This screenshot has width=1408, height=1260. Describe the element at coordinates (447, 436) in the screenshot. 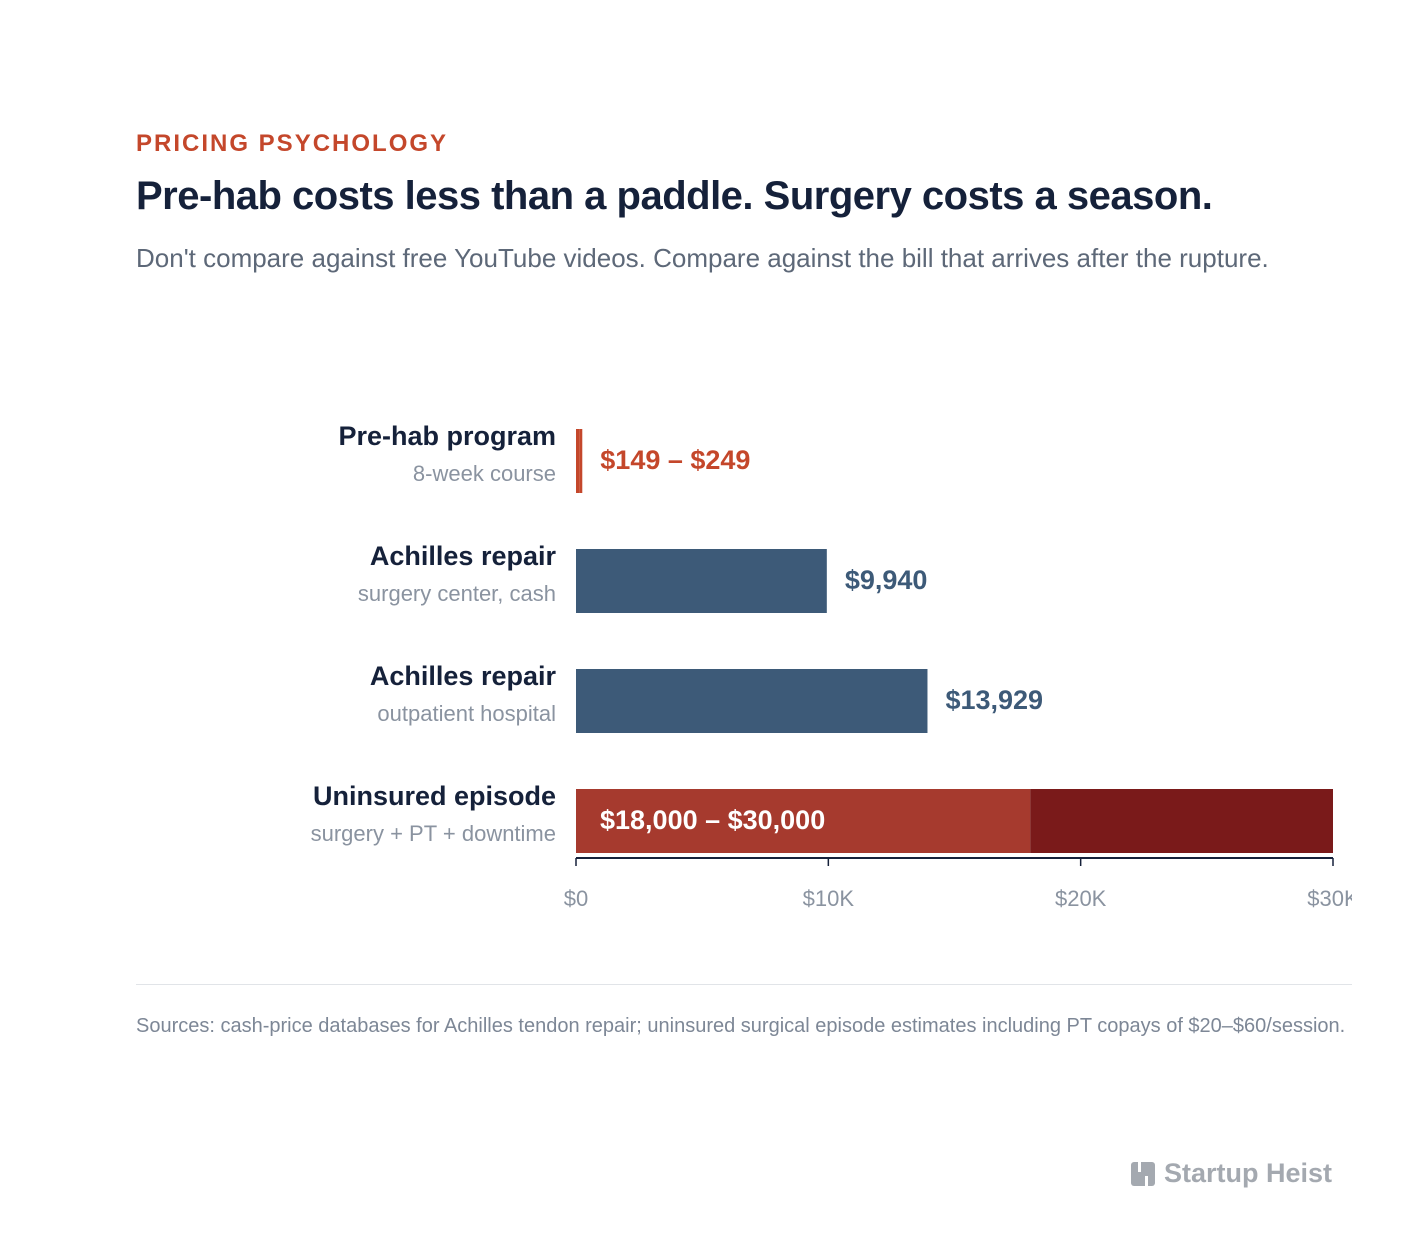

I see `row-label: Pre-hab program` at that location.